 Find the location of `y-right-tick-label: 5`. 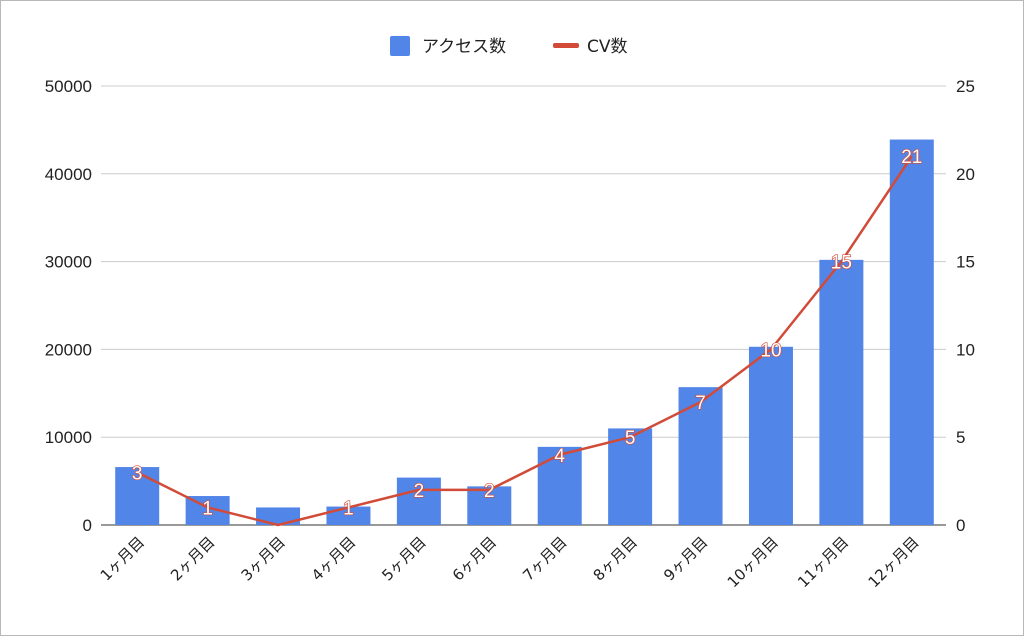

y-right-tick-label: 5 is located at coordinates (960, 437).